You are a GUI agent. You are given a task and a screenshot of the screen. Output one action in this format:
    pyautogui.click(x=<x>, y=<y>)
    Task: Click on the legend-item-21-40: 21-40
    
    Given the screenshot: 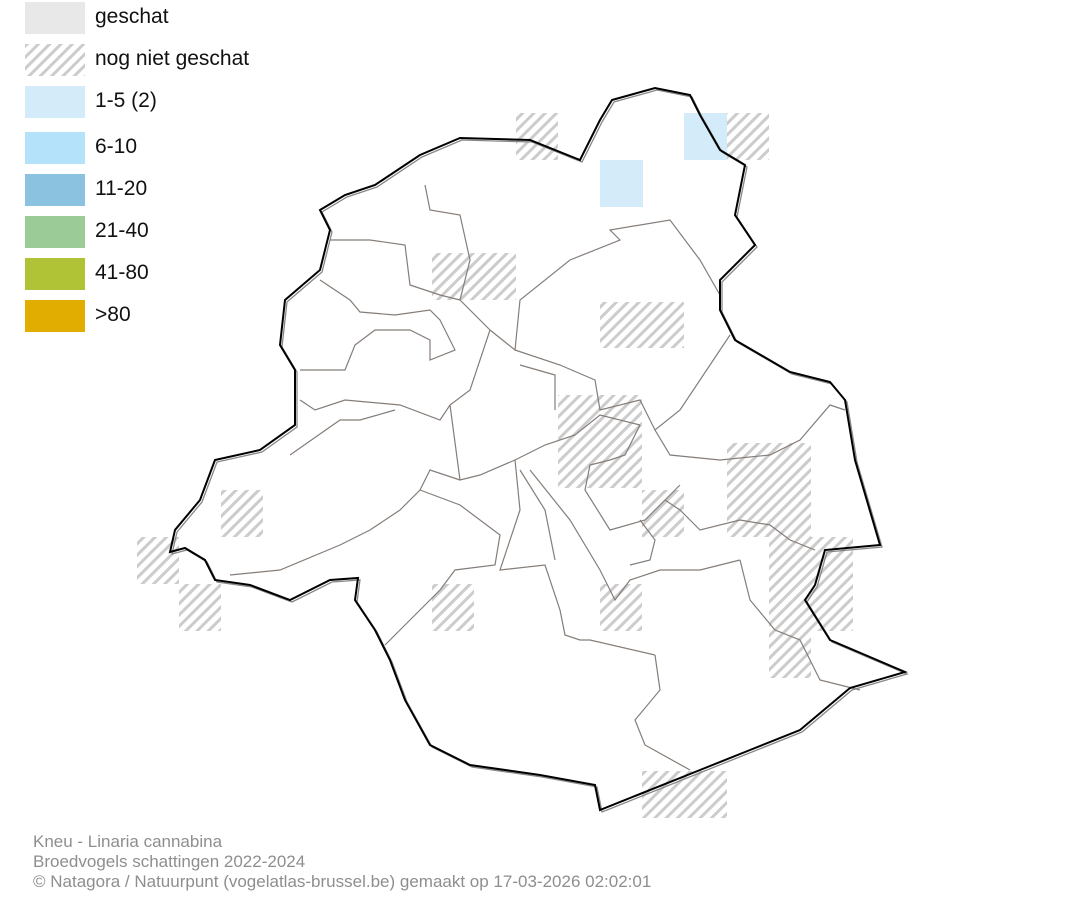 What is the action you would take?
    pyautogui.click(x=185, y=232)
    